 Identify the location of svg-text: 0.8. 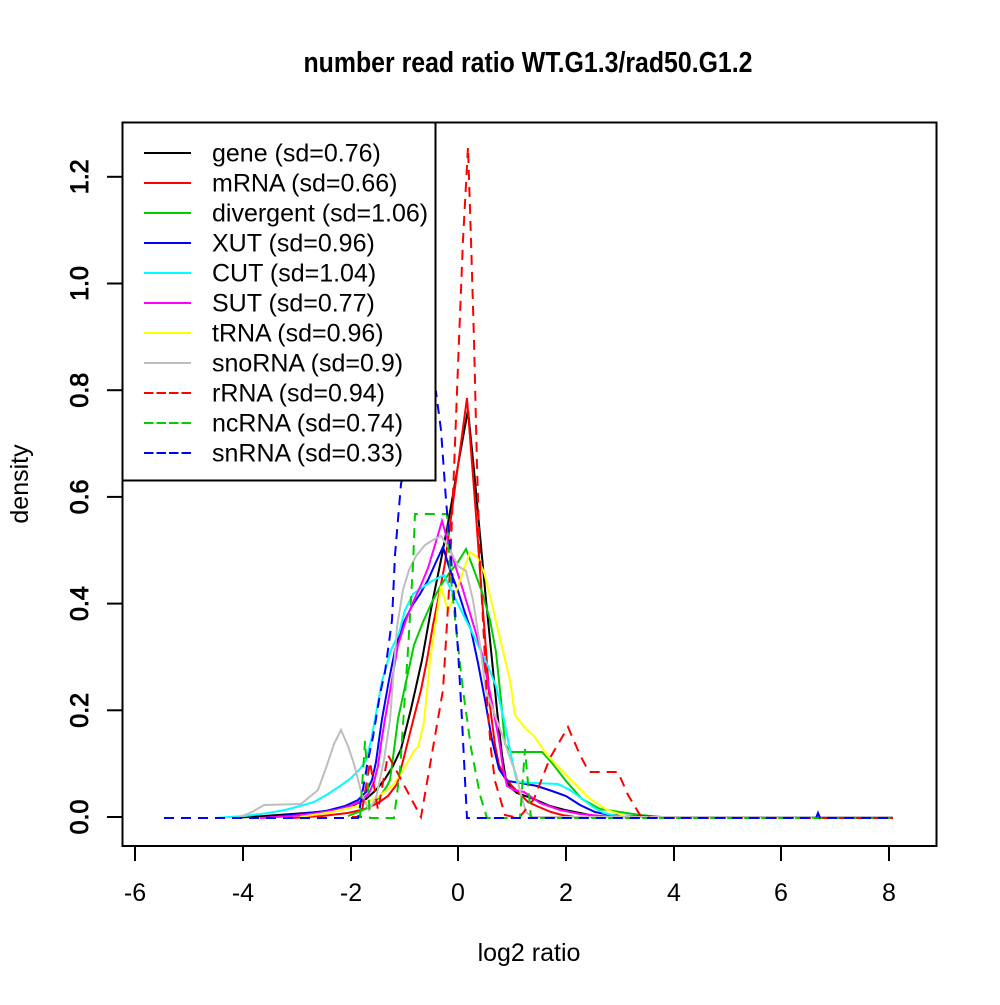
(80, 390).